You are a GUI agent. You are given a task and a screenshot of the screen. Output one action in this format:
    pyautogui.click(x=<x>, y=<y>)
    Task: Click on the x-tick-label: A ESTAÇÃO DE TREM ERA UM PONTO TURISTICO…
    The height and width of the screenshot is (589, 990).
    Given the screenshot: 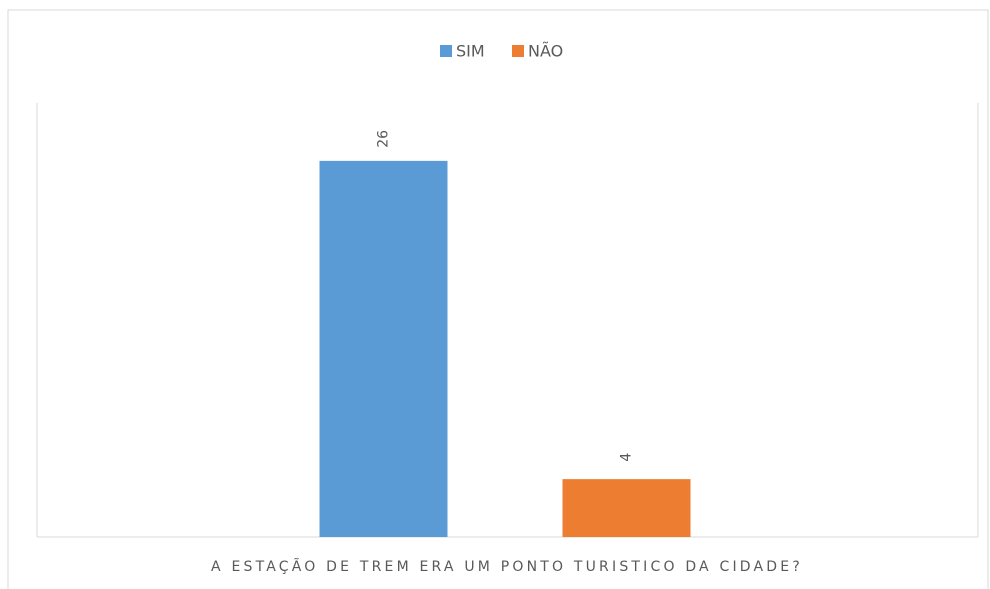 What is the action you would take?
    pyautogui.click(x=507, y=566)
    